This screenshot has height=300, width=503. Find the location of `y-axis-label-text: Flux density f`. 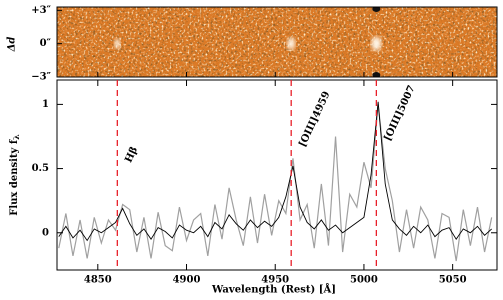

y-axis-label-text: Flux density f is located at coordinates (14, 177).